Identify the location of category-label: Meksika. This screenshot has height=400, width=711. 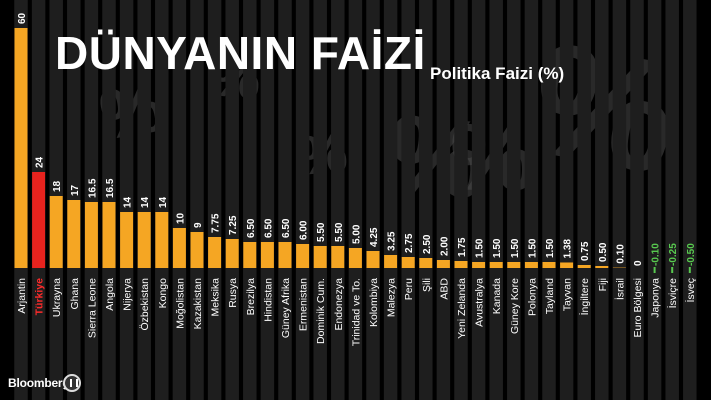
(216, 297).